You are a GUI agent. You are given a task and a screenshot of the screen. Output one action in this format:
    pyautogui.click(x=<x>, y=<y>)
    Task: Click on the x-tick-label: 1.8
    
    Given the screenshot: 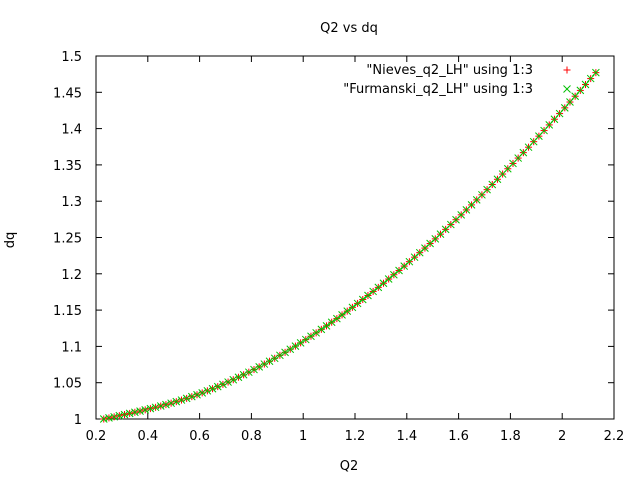 What is the action you would take?
    pyautogui.click(x=510, y=436)
    